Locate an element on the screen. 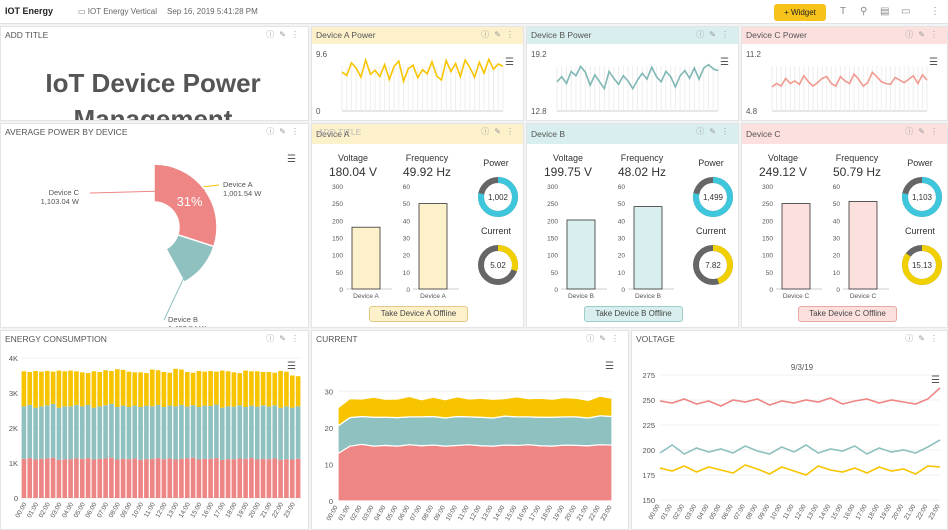 This screenshot has height=530, width=948. layout-icon: ▤ is located at coordinates (885, 11).